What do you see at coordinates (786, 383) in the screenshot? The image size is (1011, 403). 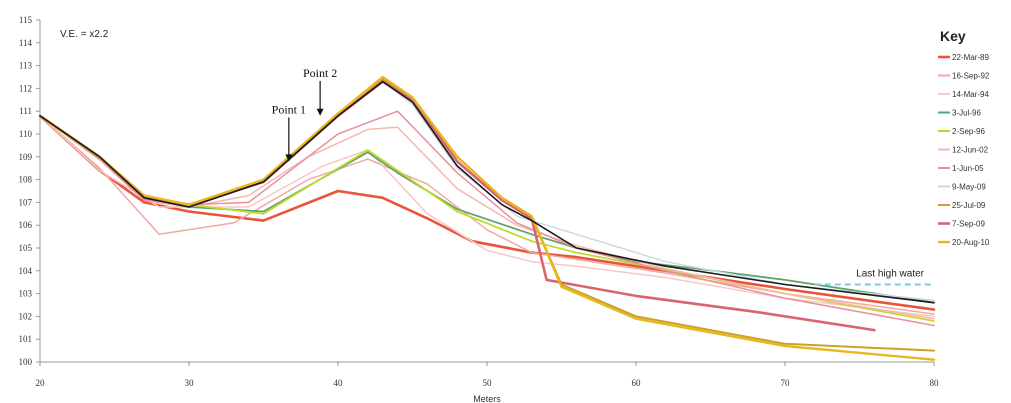 I see `x-tick-label: 70` at bounding box center [786, 383].